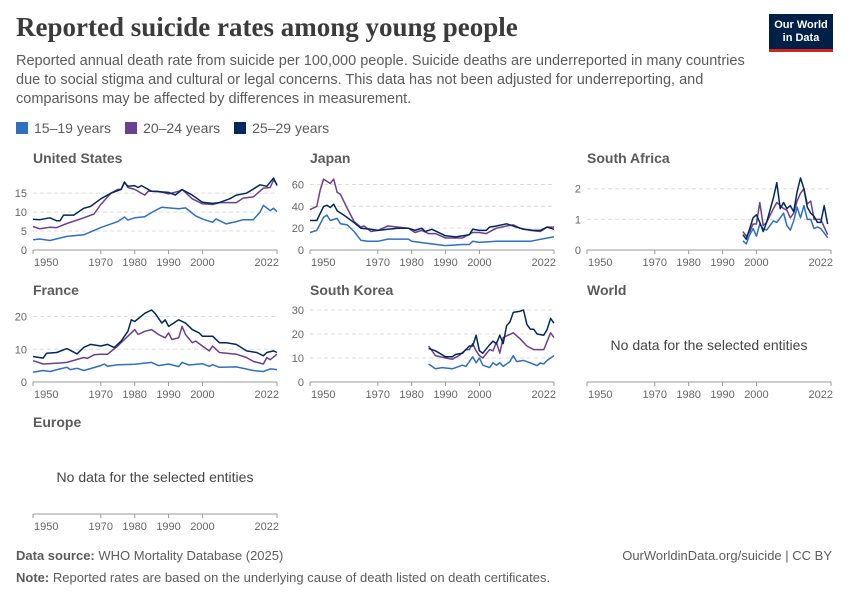 This screenshot has width=850, height=600. I want to click on legend-item-15-19: 15–19 years, so click(63, 128).